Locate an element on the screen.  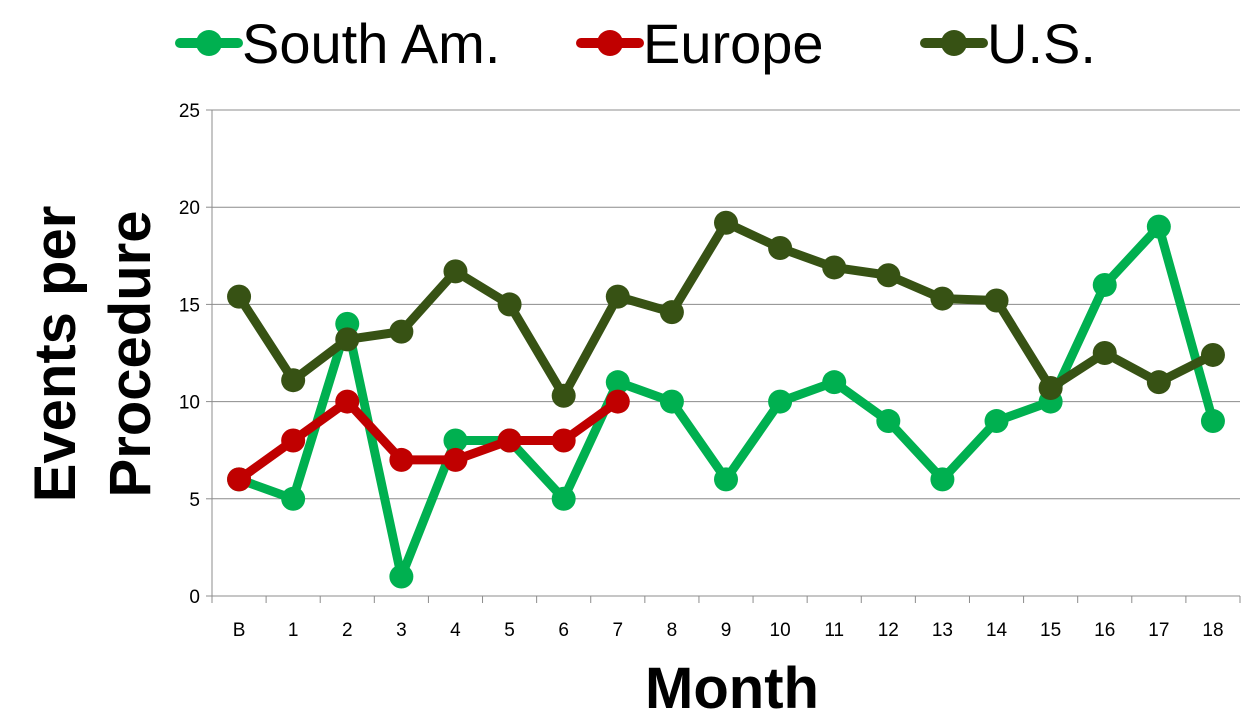
x-tick-label: 1 is located at coordinates (293, 630).